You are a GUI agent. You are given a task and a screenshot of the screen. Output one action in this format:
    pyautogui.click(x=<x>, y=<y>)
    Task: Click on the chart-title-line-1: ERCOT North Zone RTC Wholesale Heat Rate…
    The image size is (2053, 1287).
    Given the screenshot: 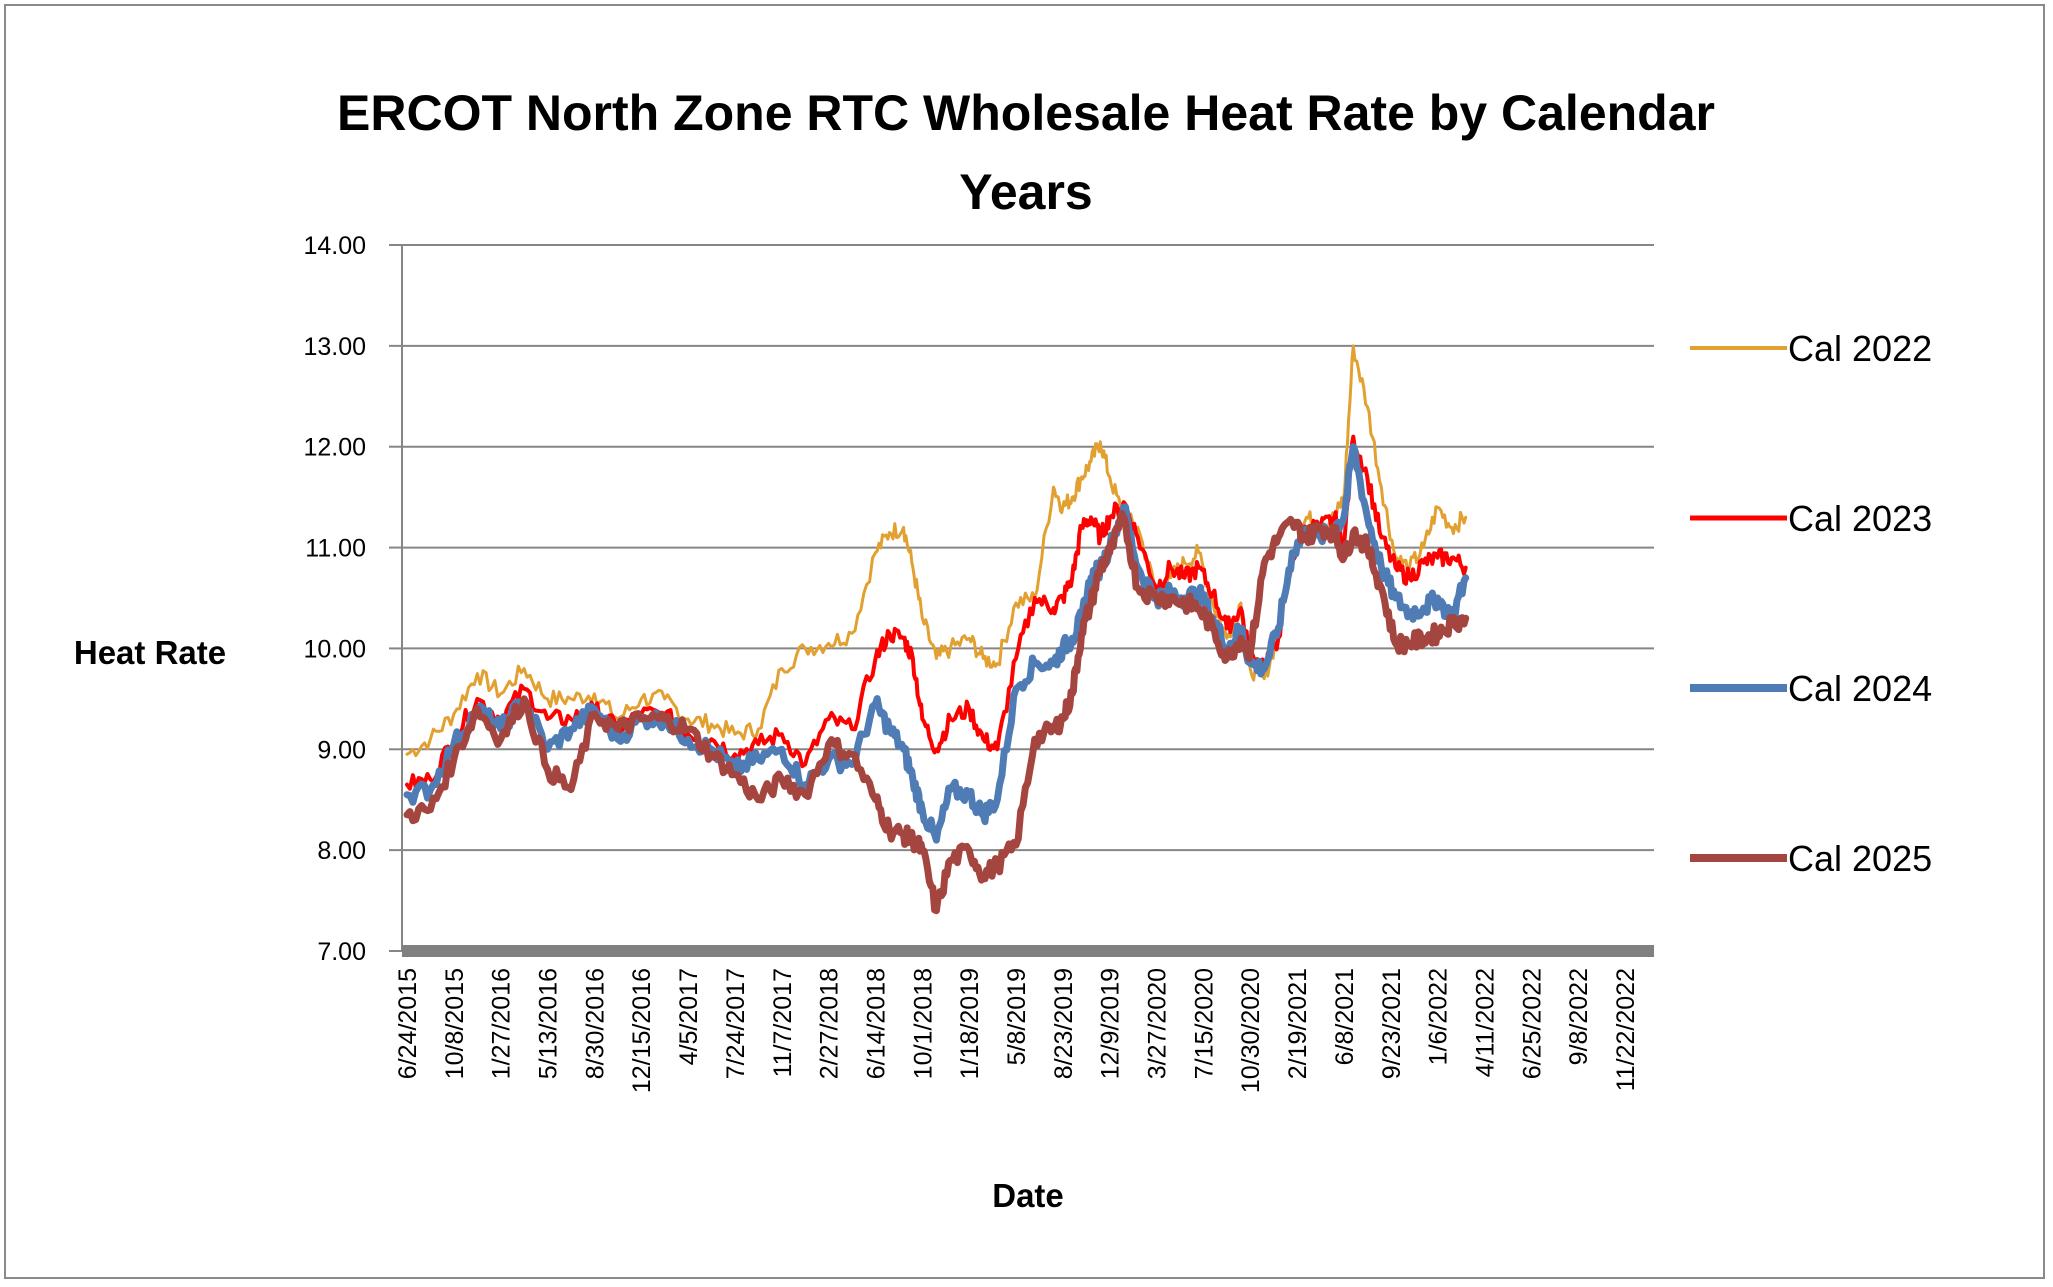 What is the action you would take?
    pyautogui.click(x=1026, y=113)
    